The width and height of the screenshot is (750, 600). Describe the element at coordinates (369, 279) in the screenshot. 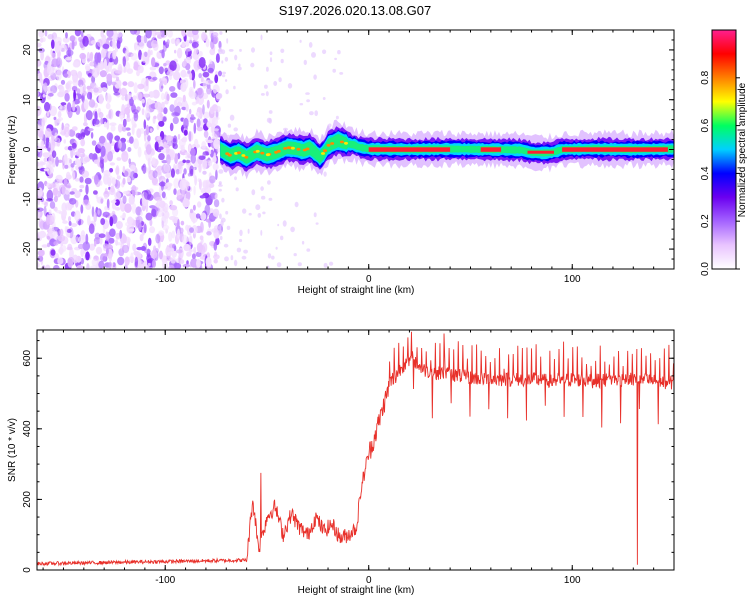

I see `spectrogram-x-tick-label: 0` at that location.